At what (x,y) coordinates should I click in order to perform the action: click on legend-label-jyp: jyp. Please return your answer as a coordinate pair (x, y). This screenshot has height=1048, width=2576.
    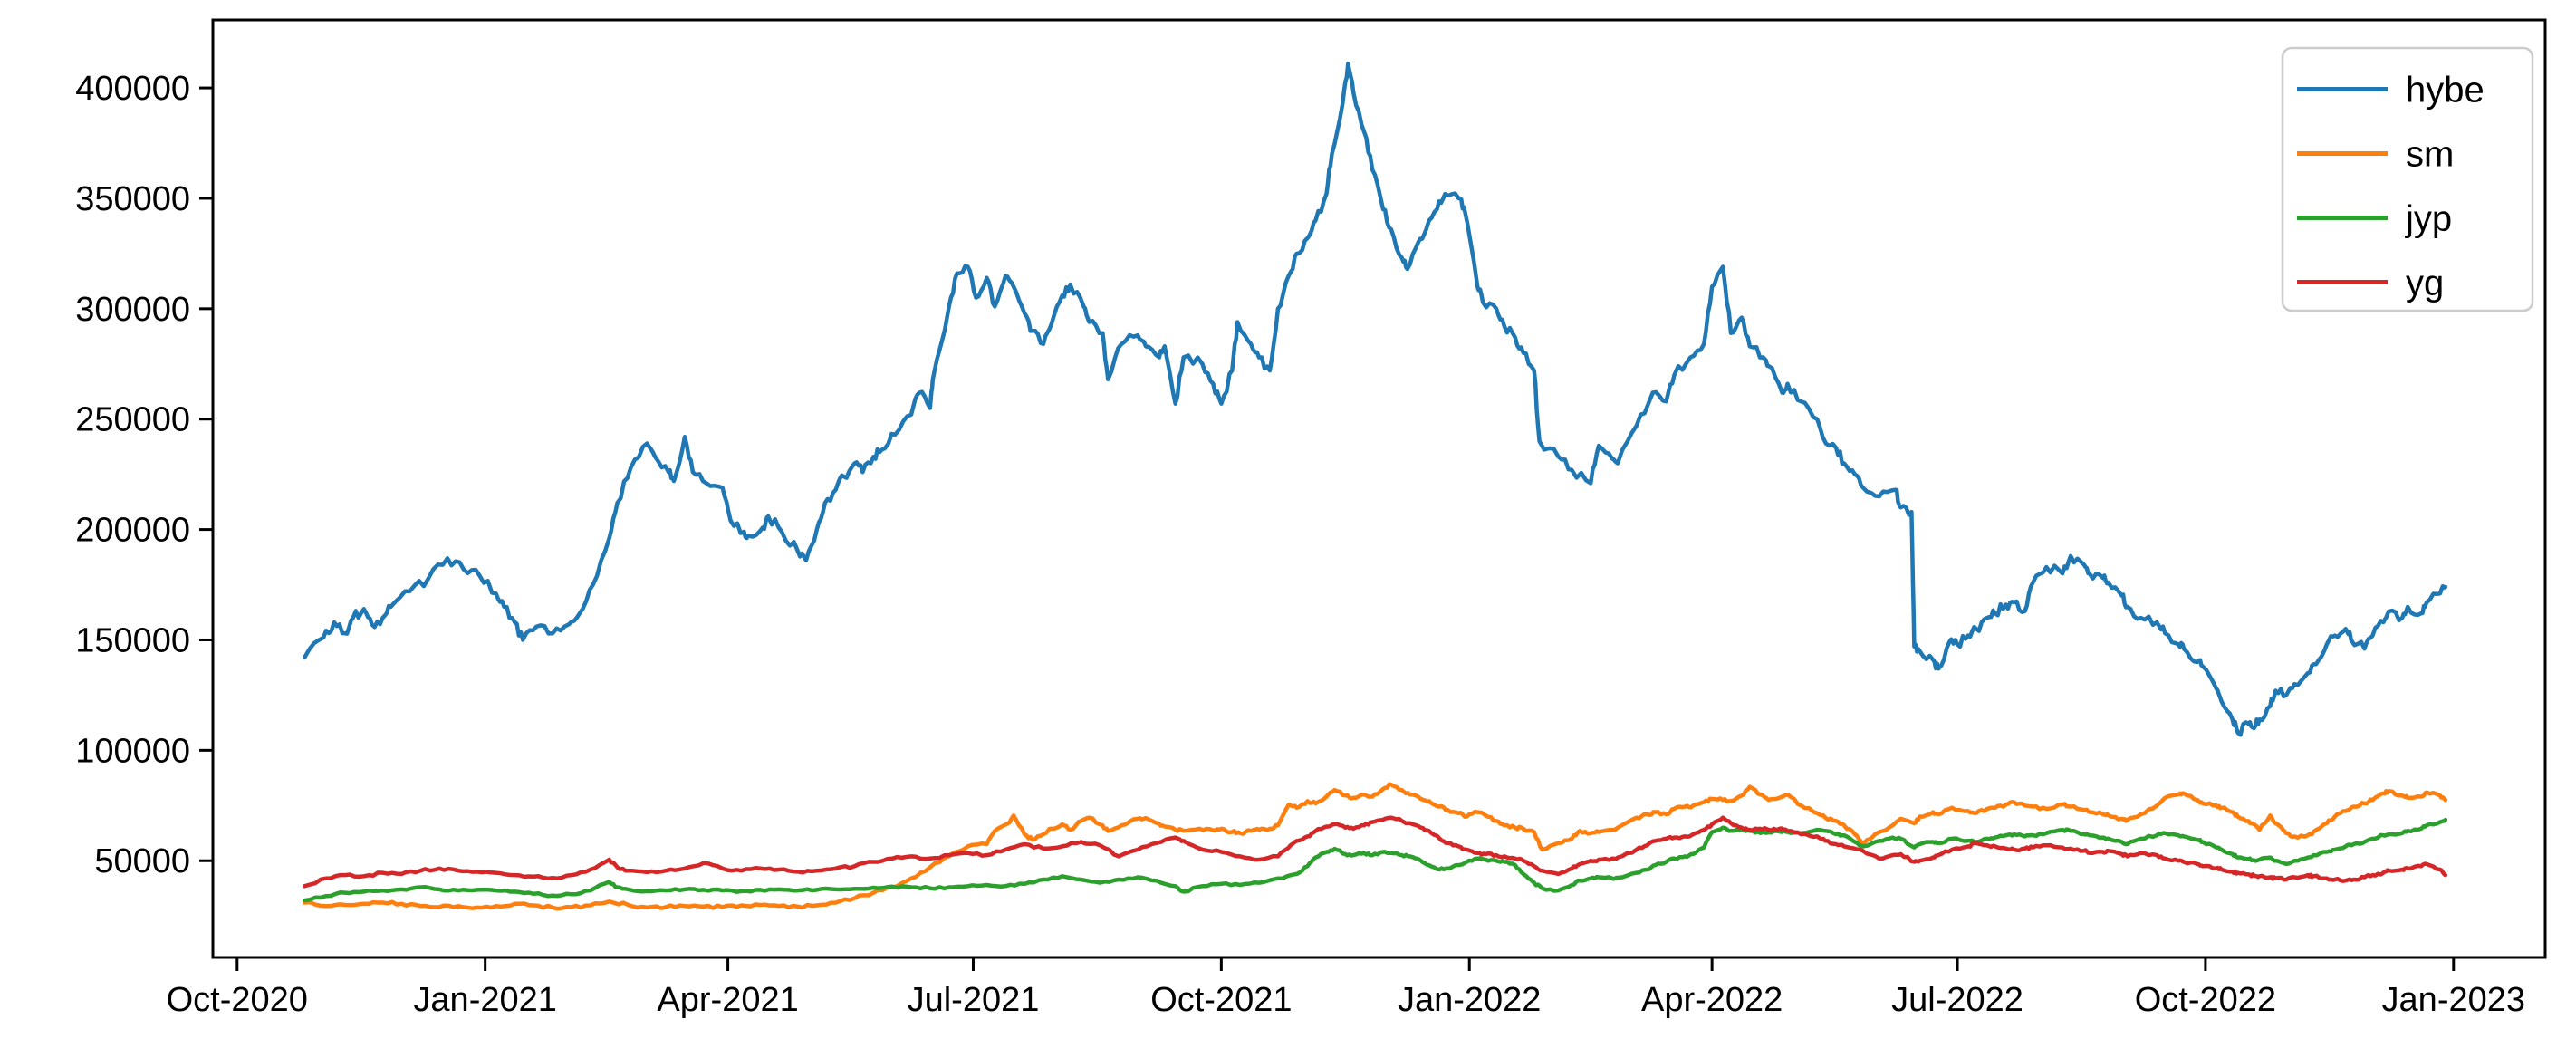
    Looking at the image, I should click on (2428, 219).